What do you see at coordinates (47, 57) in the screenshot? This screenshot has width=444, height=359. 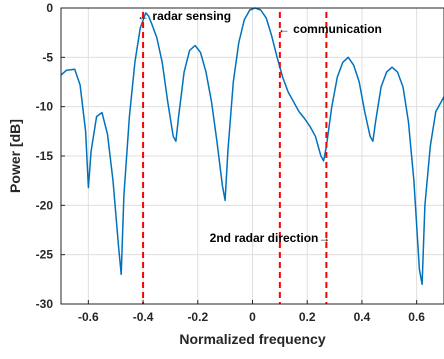 I see `y-tick-label: -5` at bounding box center [47, 57].